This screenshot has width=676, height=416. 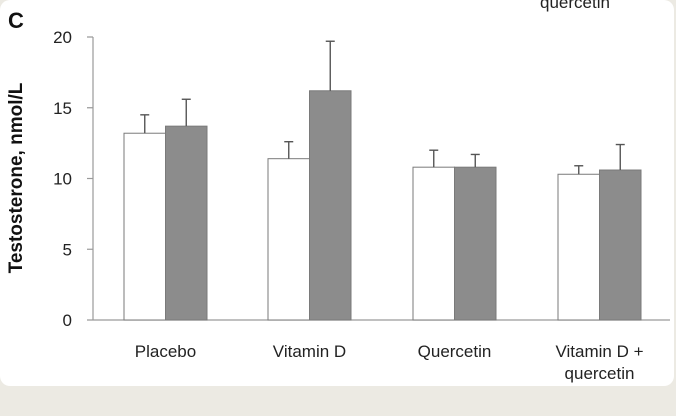 I want to click on y-tick-label: 5, so click(x=67, y=249).